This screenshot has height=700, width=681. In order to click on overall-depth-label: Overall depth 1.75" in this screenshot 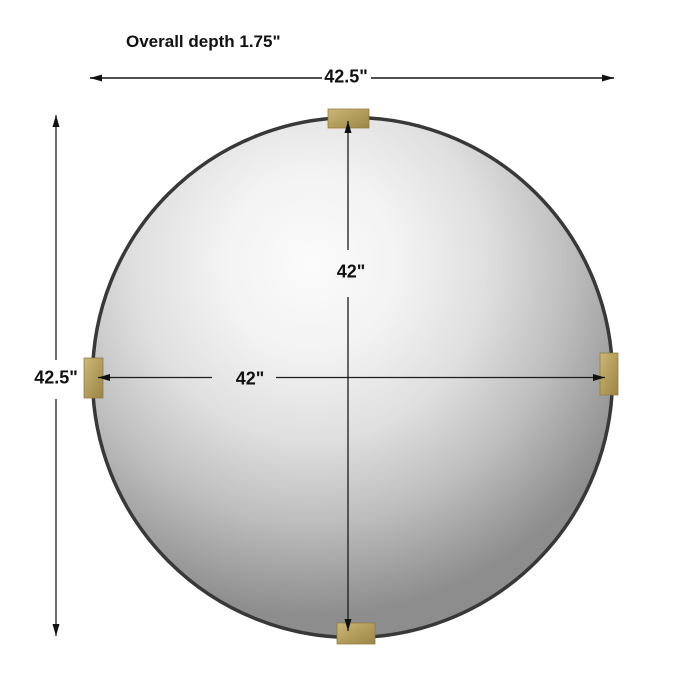, I will do `click(203, 41)`.